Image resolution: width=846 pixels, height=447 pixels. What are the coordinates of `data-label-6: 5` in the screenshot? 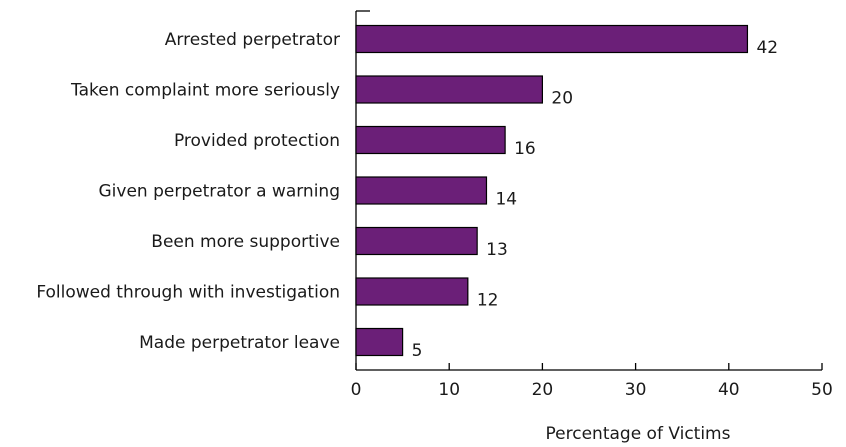 It's located at (417, 351).